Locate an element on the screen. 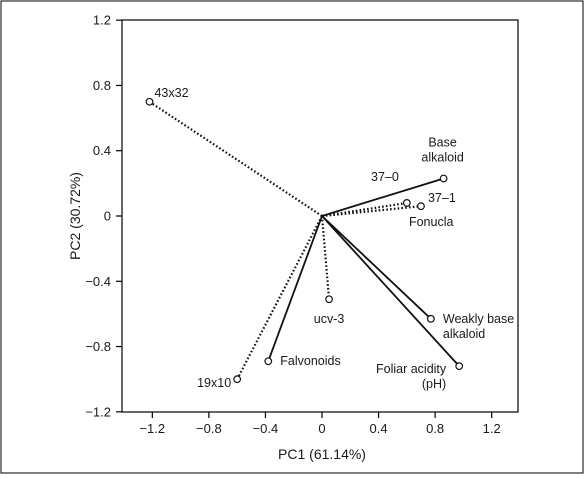  weakly-base-alkaloid-label: Weakly base alkaloid is located at coordinates (478, 326).